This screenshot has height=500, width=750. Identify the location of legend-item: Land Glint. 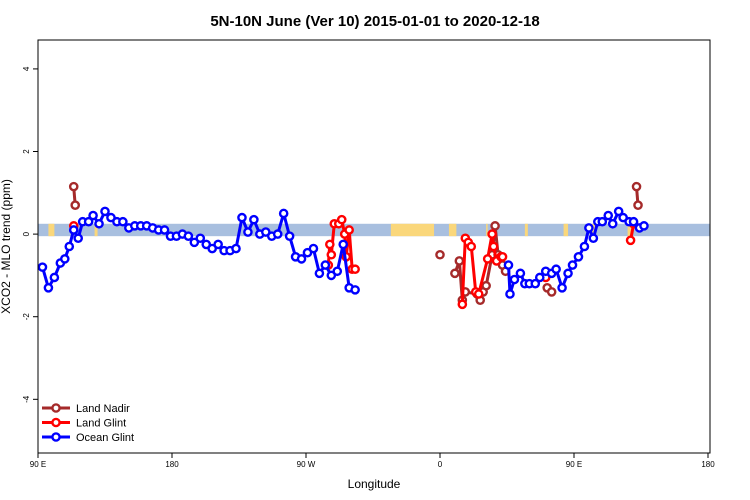
(84, 424).